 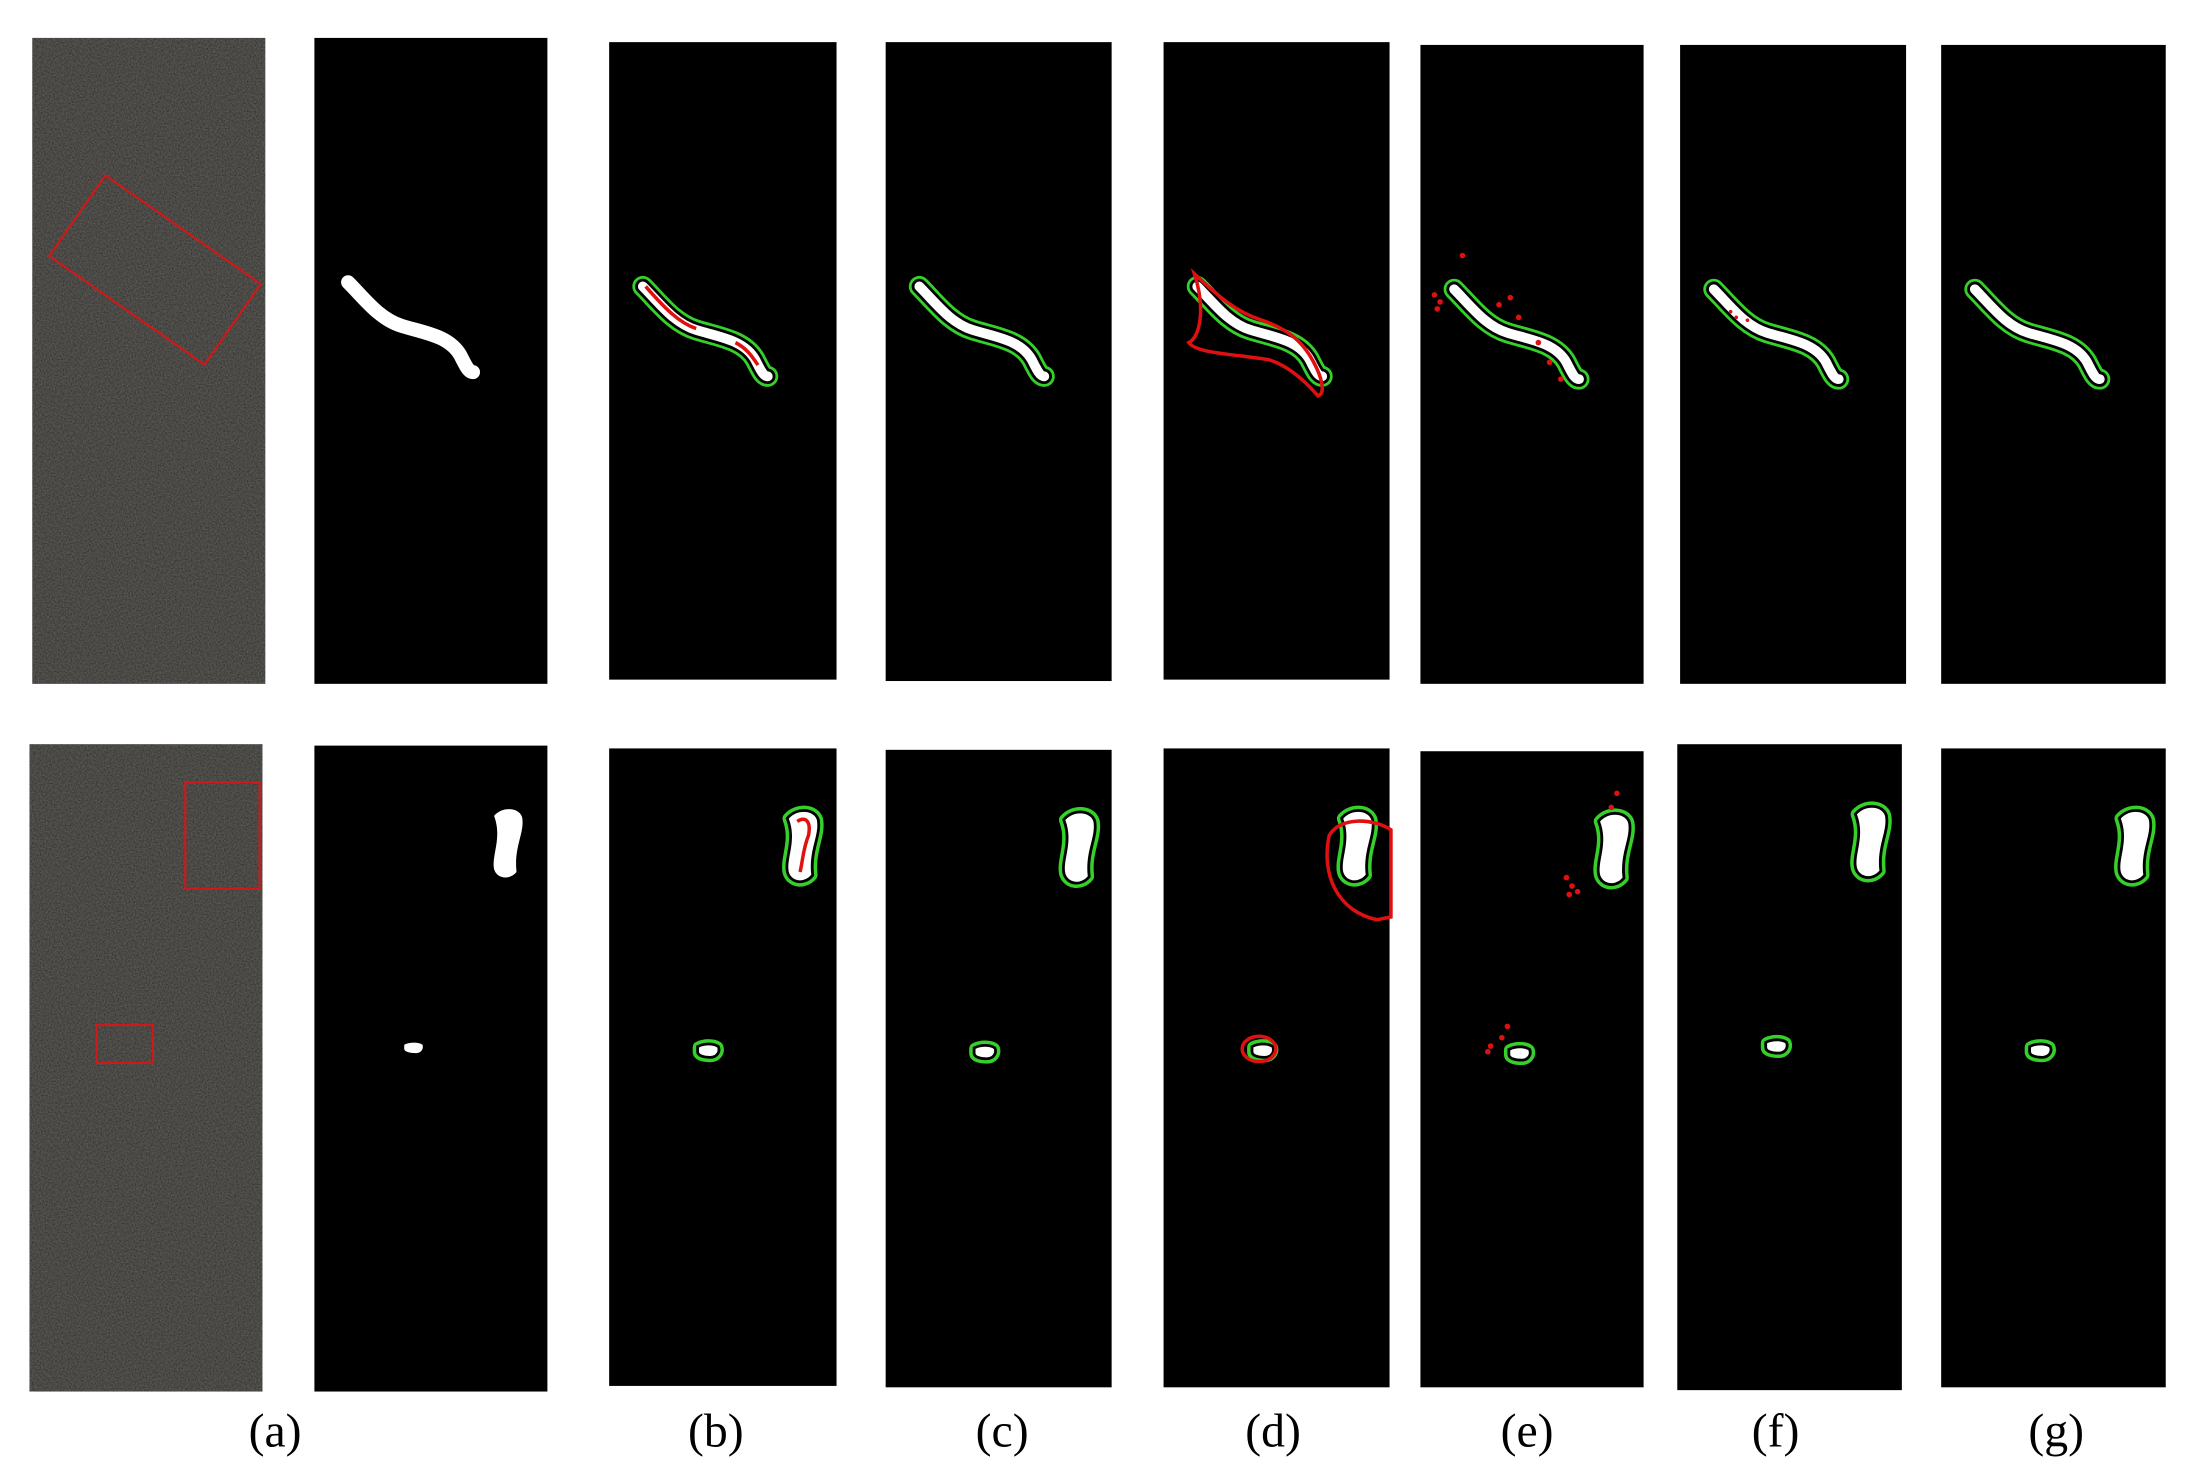 I want to click on panel-label: (f), so click(x=1776, y=1430).